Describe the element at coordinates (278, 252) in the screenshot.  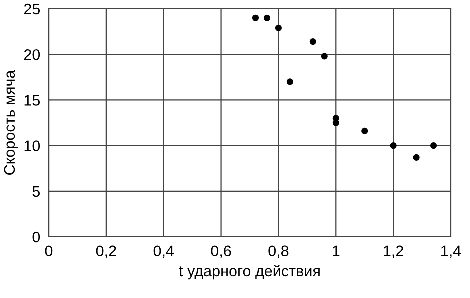
I see `x-tick-label: 0,8` at that location.